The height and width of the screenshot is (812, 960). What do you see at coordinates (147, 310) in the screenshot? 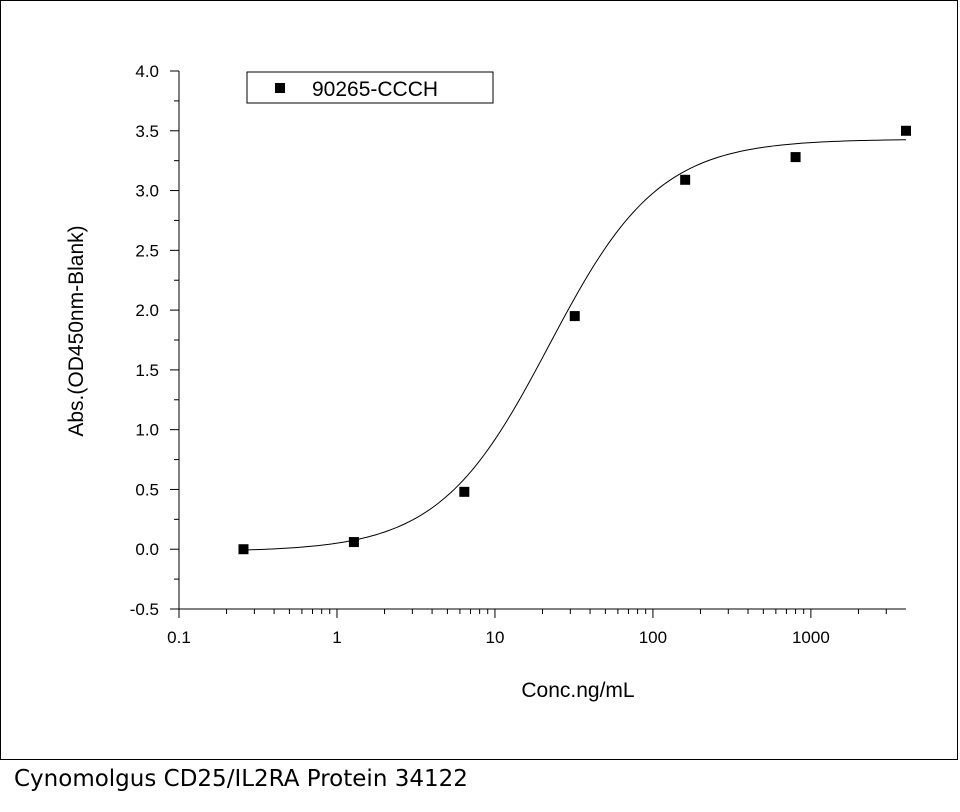
I see `y-tick-label: 2.0` at bounding box center [147, 310].